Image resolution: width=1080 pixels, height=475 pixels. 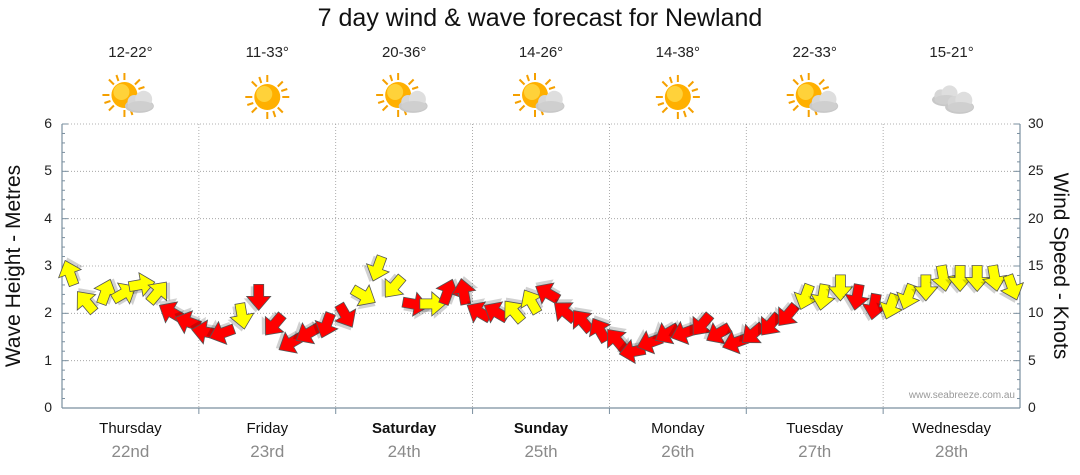 I want to click on left-tick-label: 0, so click(x=48, y=407).